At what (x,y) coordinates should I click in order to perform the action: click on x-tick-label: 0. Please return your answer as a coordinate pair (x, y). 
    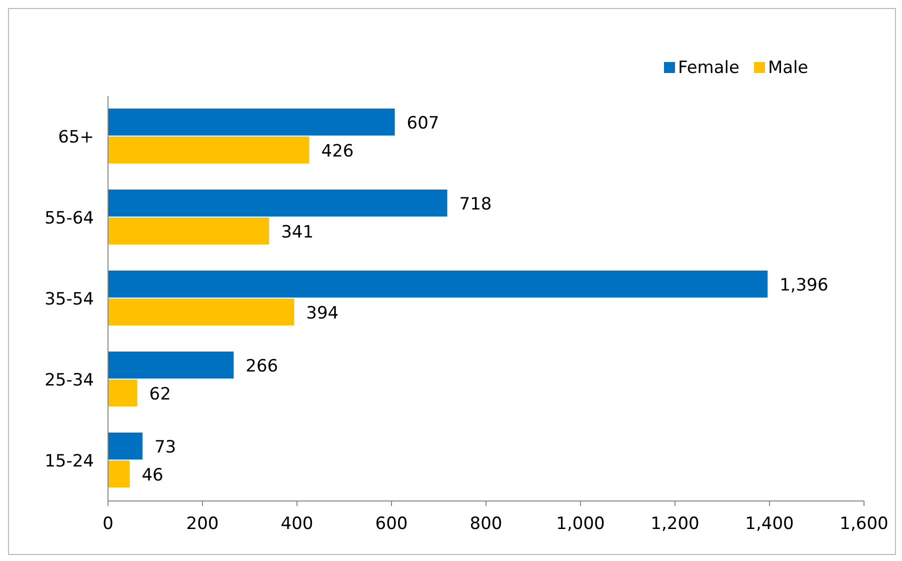
    Looking at the image, I should click on (108, 524).